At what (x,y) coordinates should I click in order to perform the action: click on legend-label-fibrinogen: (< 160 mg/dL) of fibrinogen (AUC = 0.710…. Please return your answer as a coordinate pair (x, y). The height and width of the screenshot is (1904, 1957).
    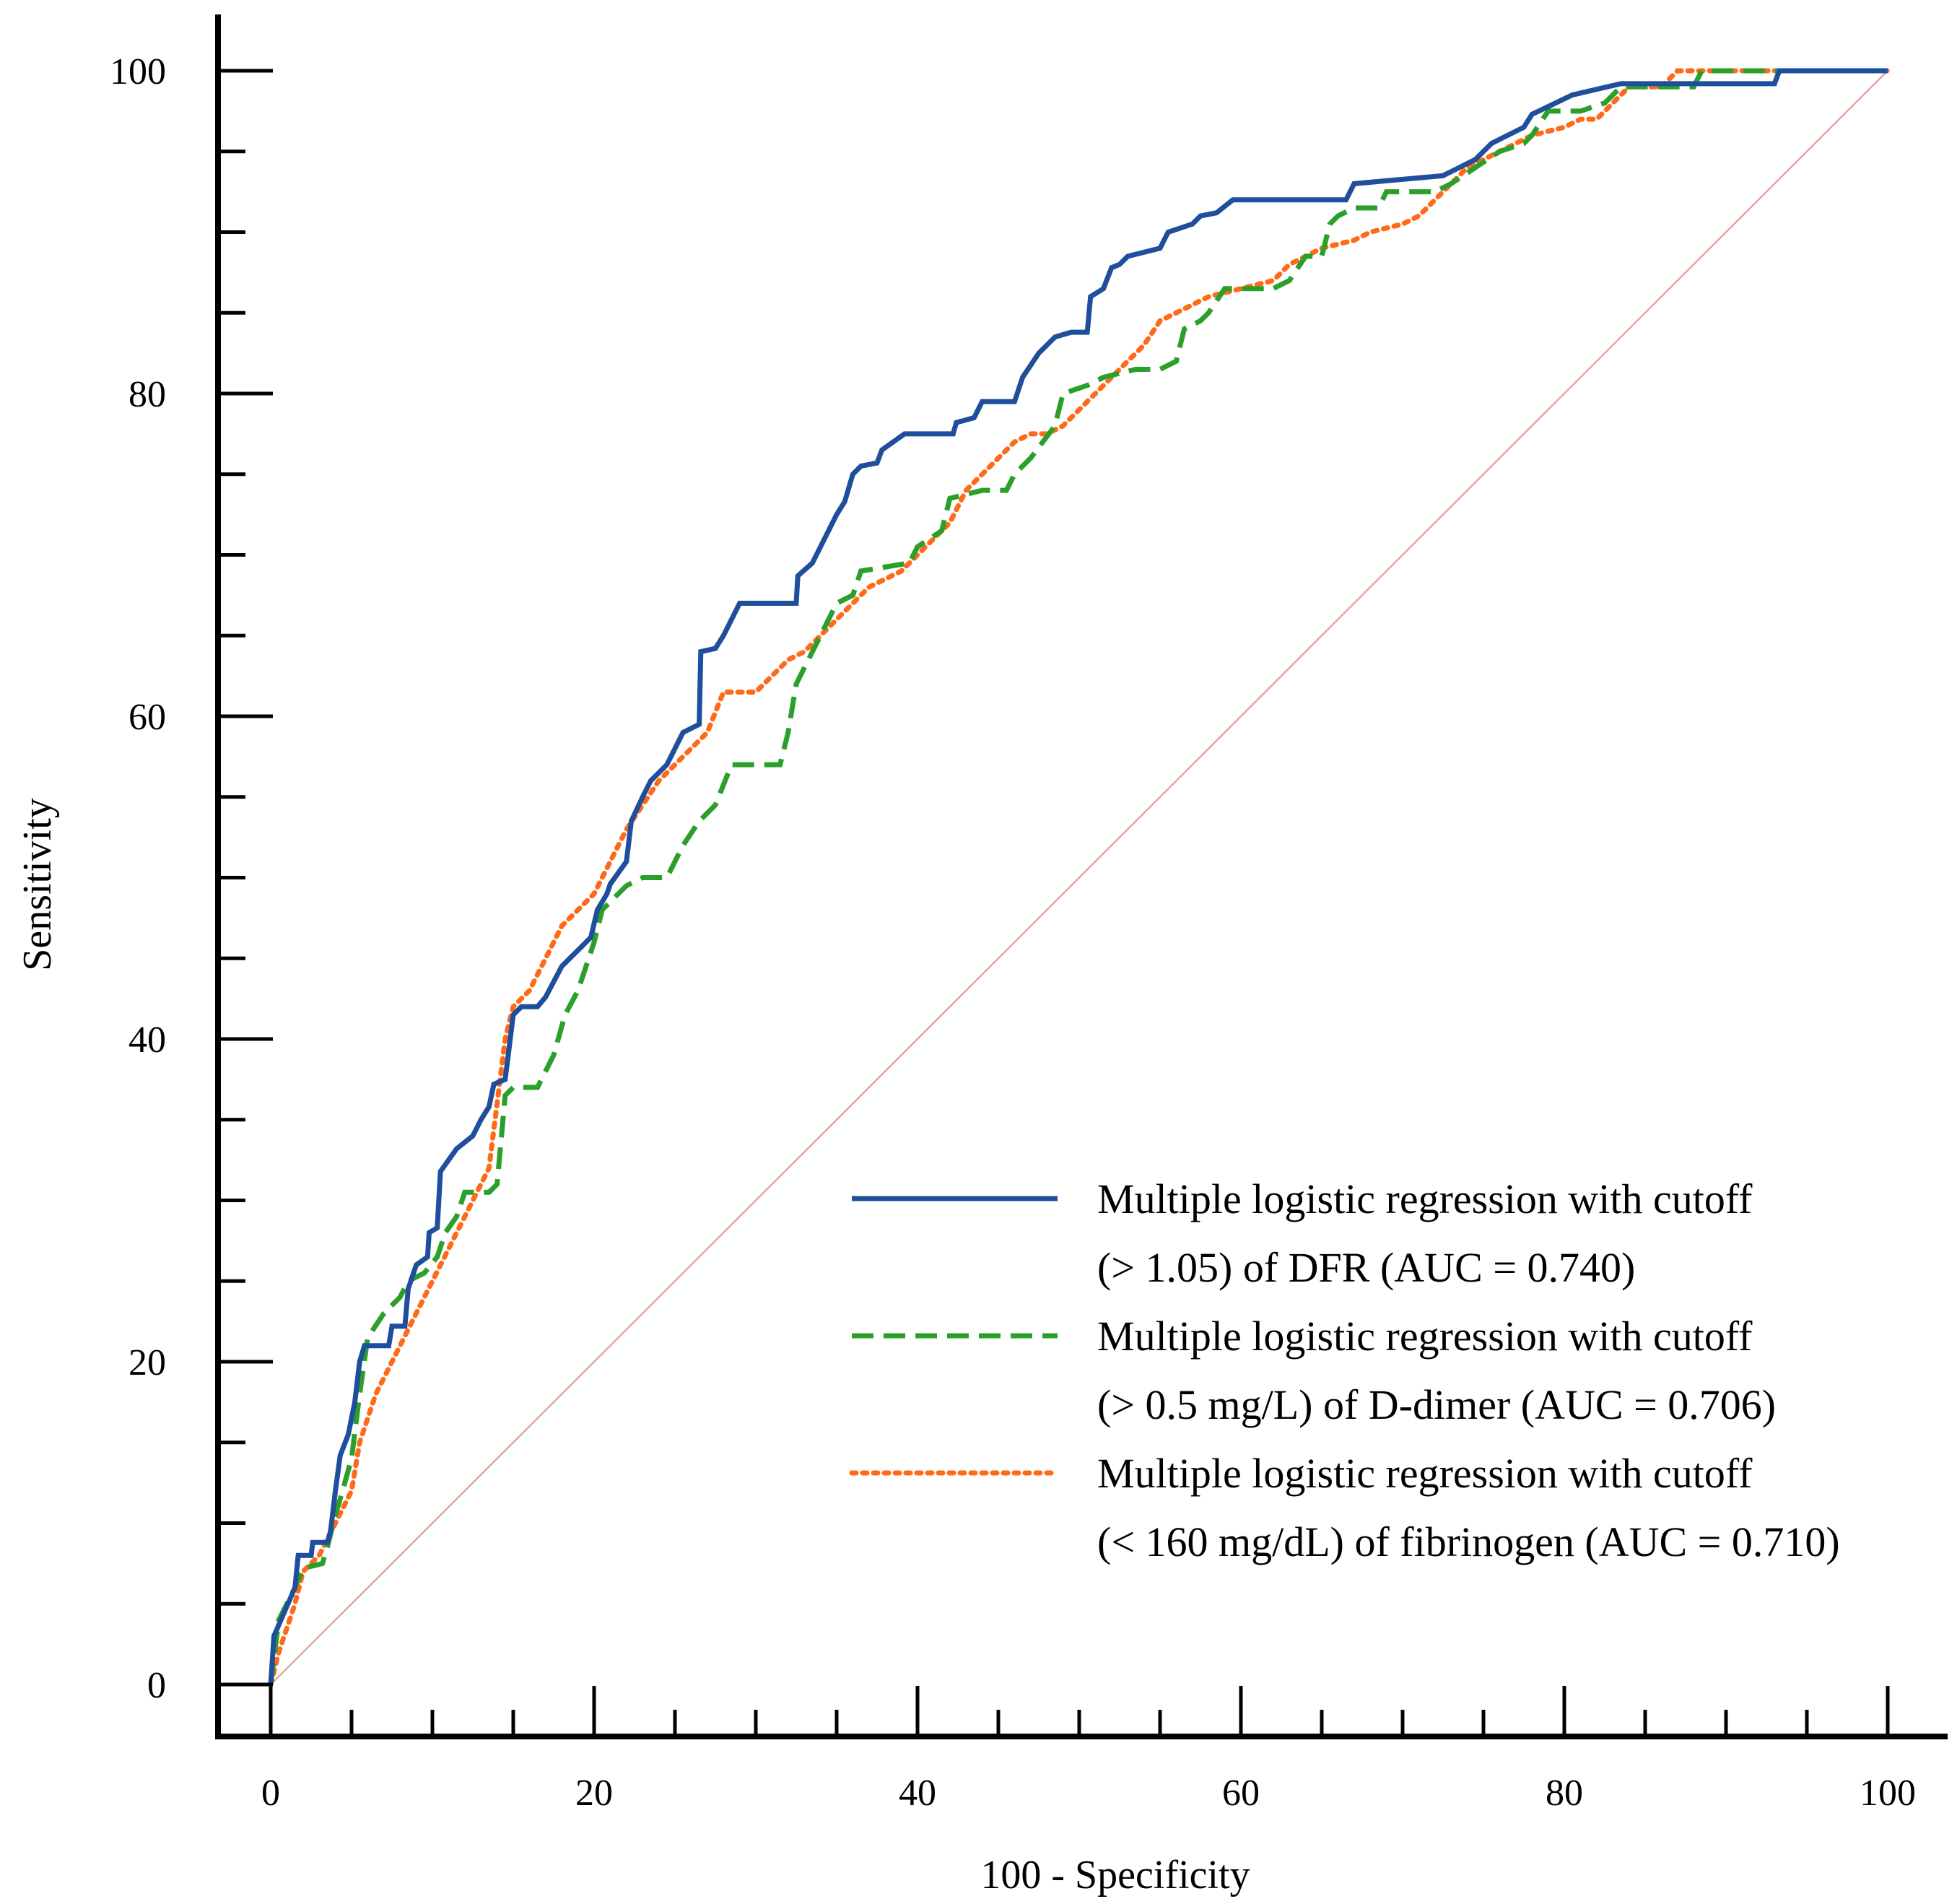
    Looking at the image, I should click on (1468, 1541).